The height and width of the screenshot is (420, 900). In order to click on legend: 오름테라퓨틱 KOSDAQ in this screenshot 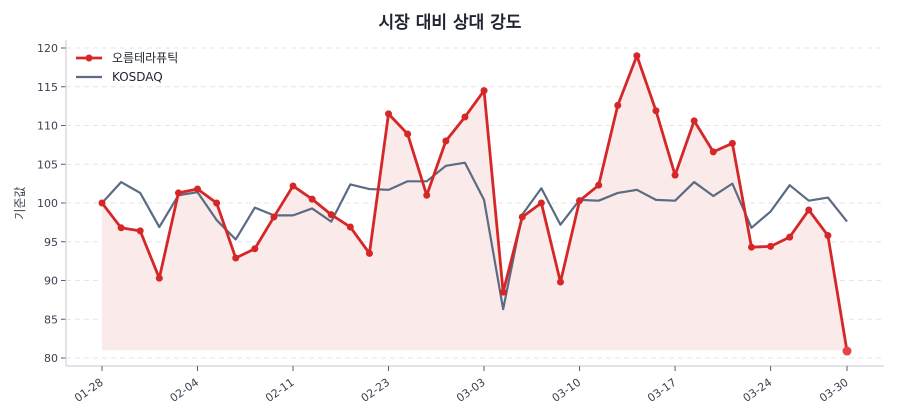, I will do `click(127, 67)`.